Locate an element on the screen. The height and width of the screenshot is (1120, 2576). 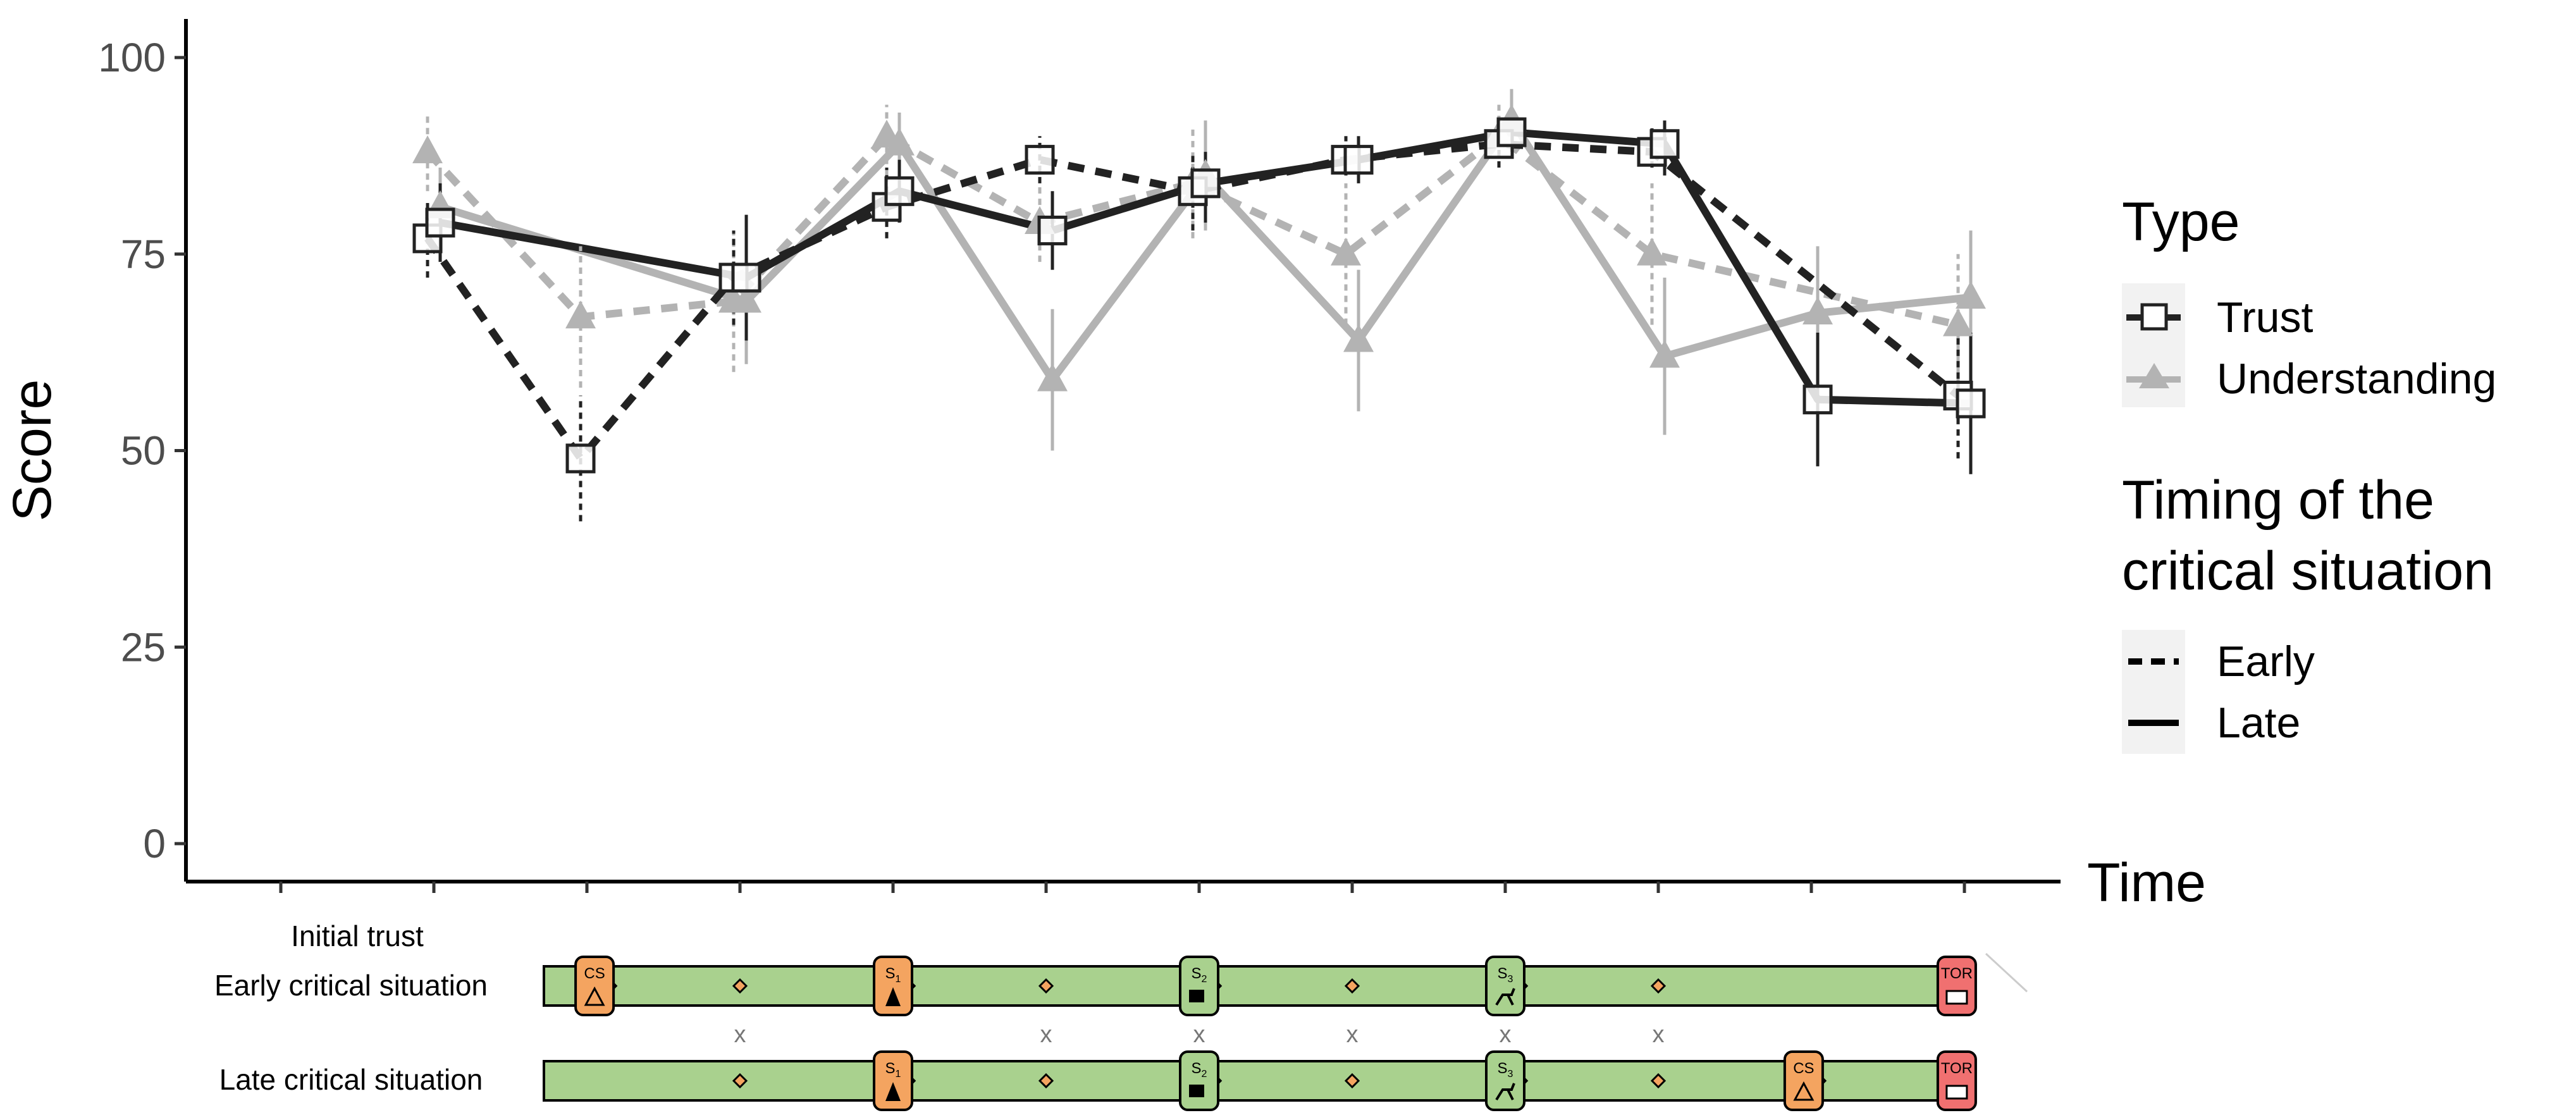
timeline-late-badge: TOR is located at coordinates (1957, 1080).